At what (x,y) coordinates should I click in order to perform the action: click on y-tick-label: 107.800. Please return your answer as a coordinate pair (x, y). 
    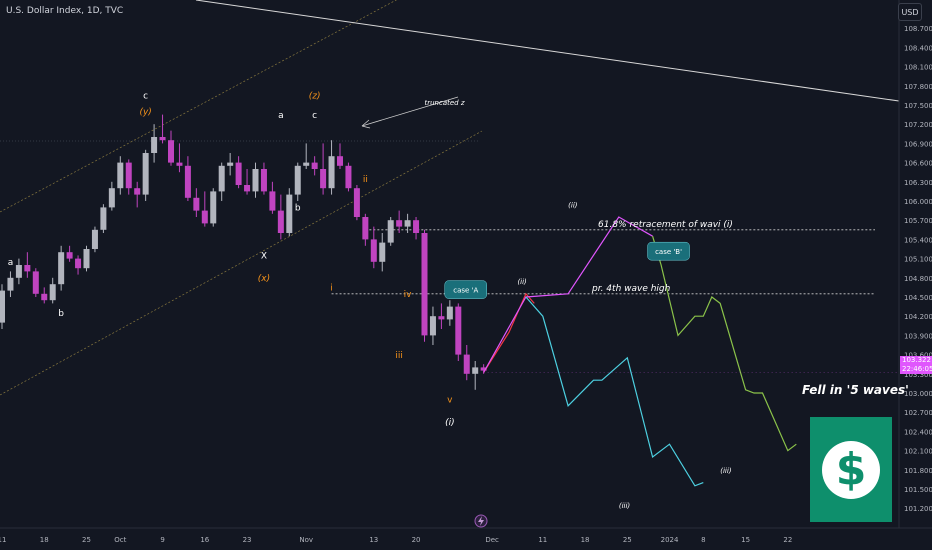
    Looking at the image, I should click on (918, 87).